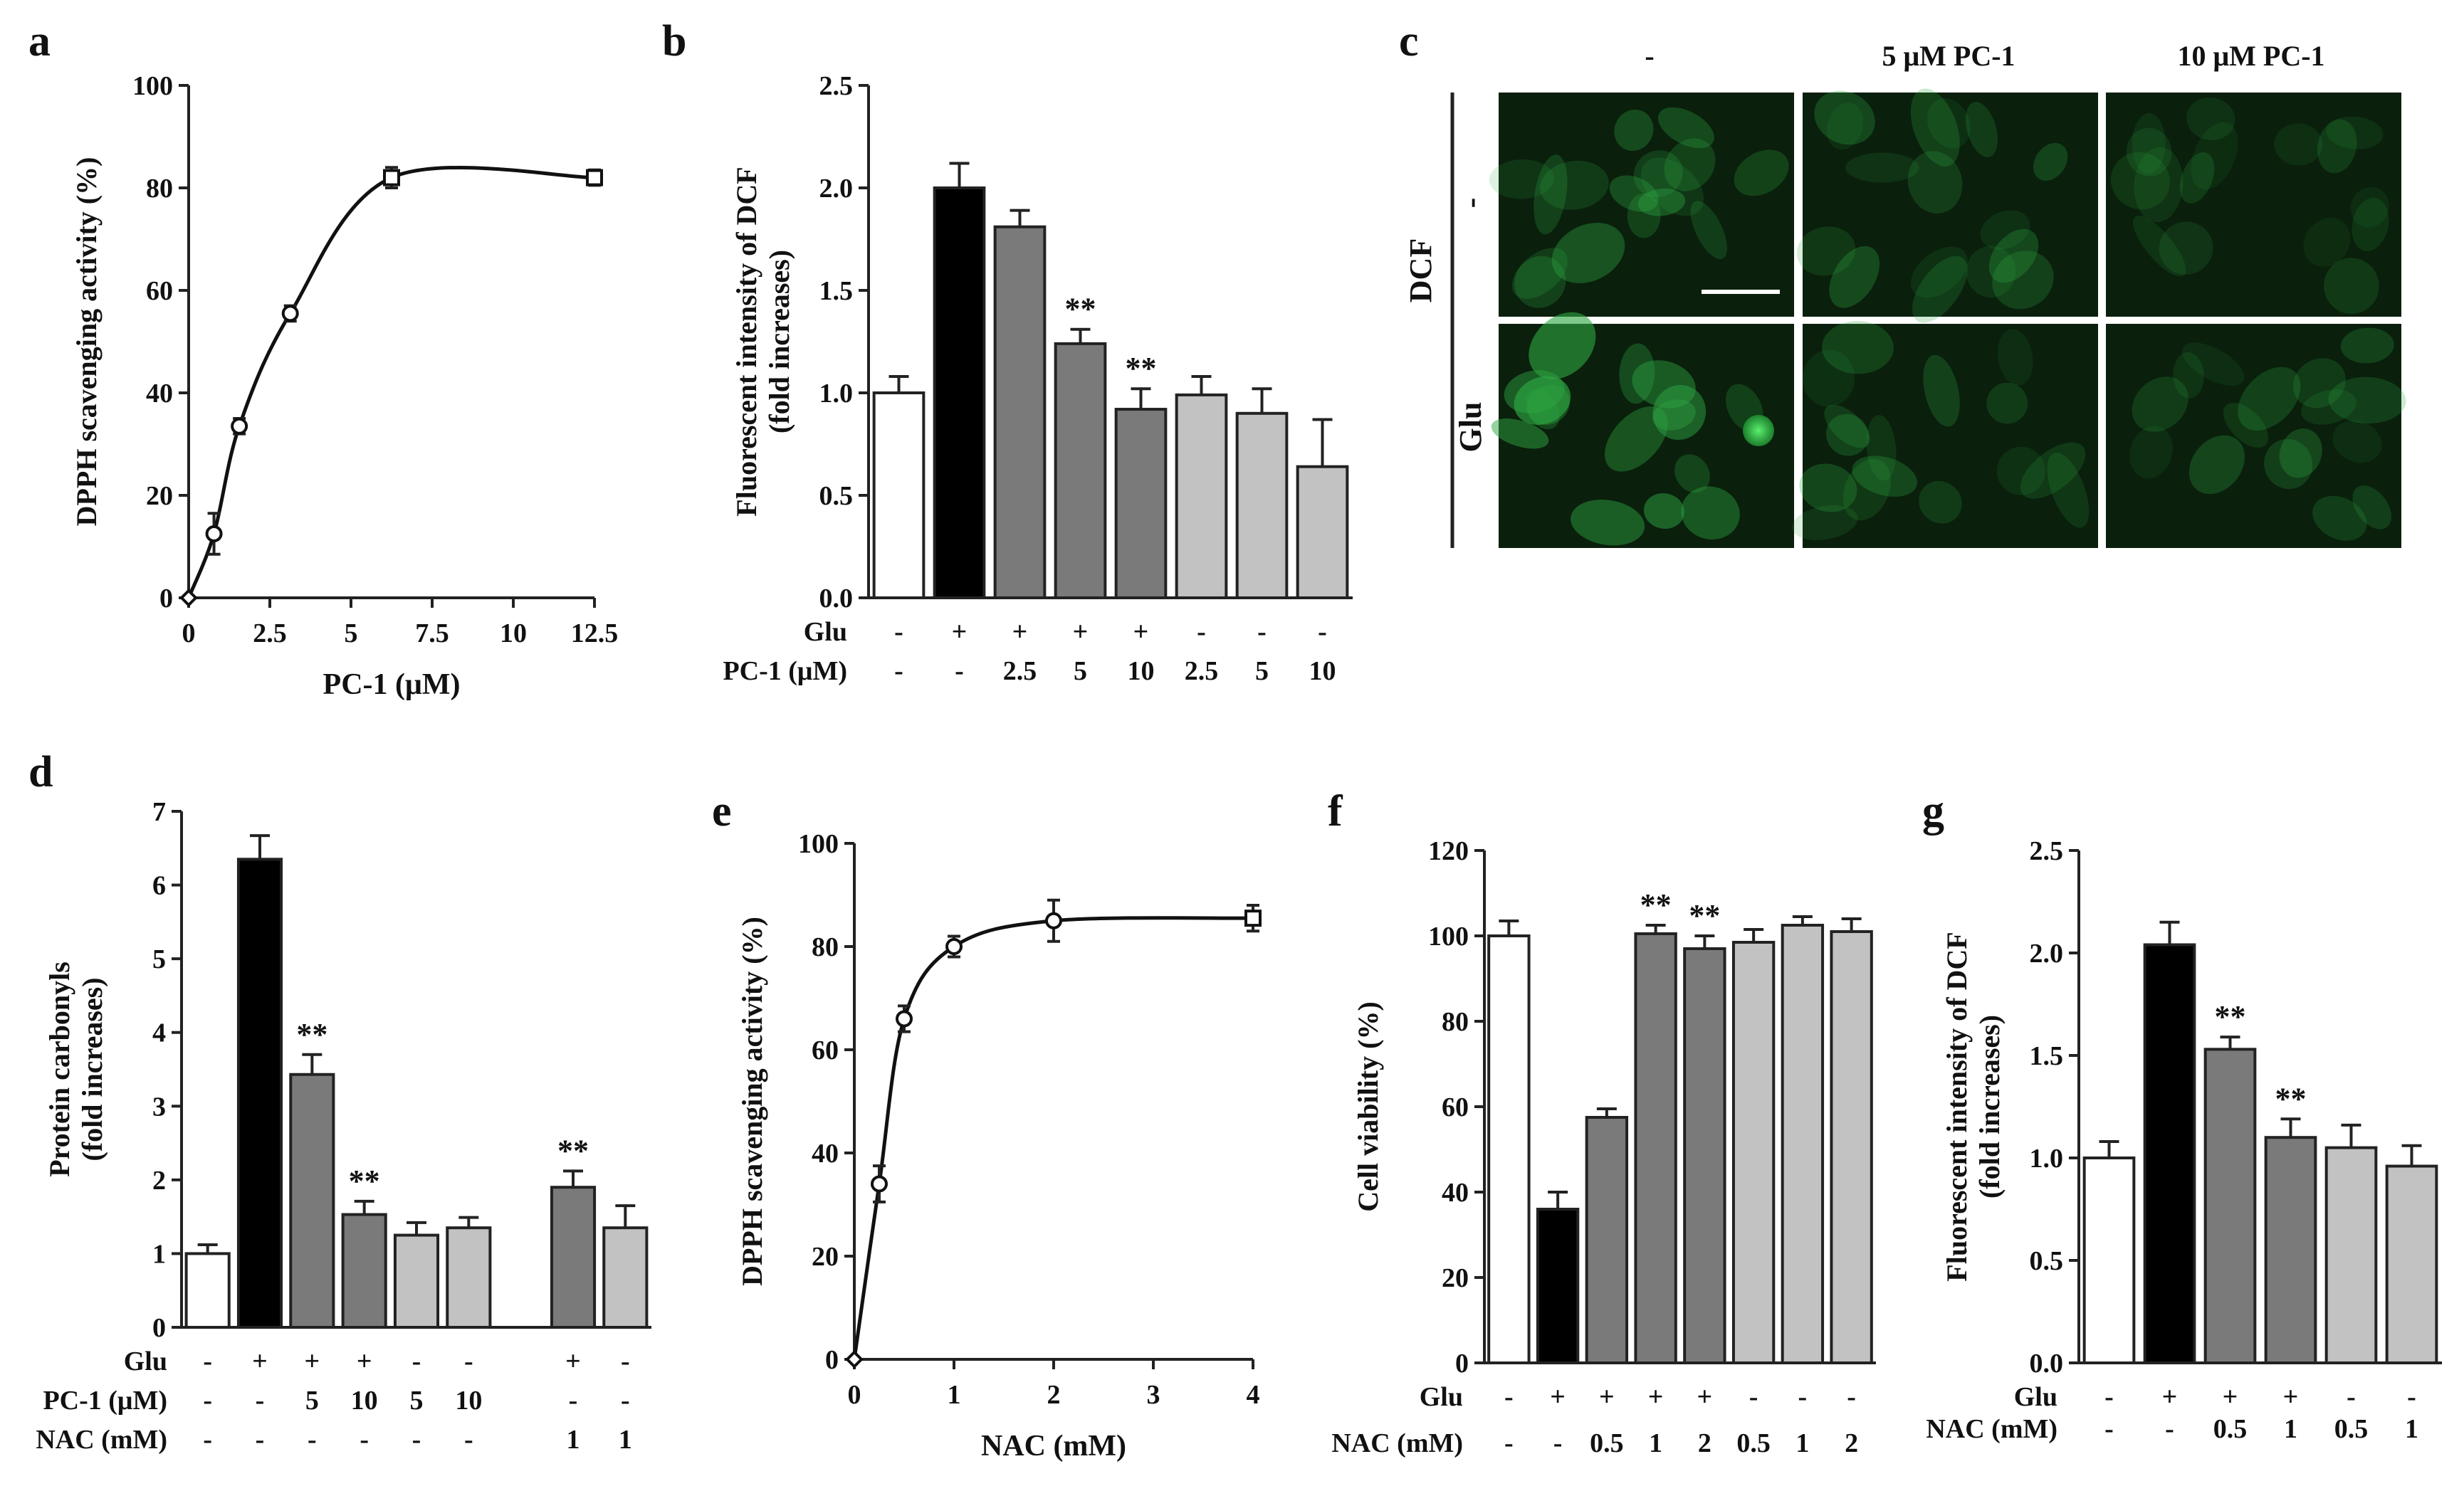  I want to click on condition-label: NAC (mM), so click(101, 1440).